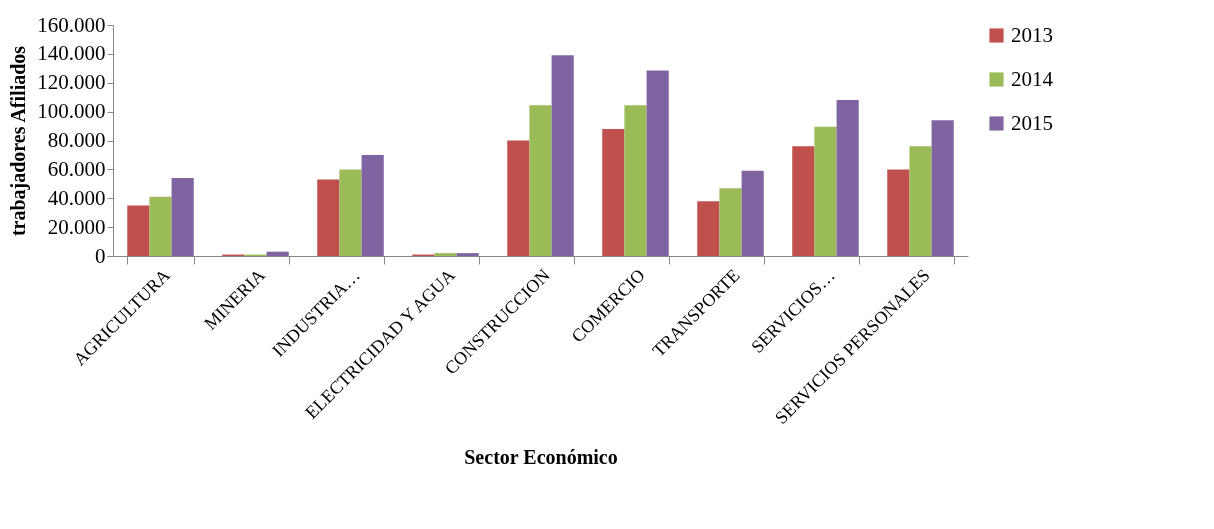 This screenshot has width=1214, height=529. What do you see at coordinates (71, 82) in the screenshot?
I see `y-tick-label: 120.000` at bounding box center [71, 82].